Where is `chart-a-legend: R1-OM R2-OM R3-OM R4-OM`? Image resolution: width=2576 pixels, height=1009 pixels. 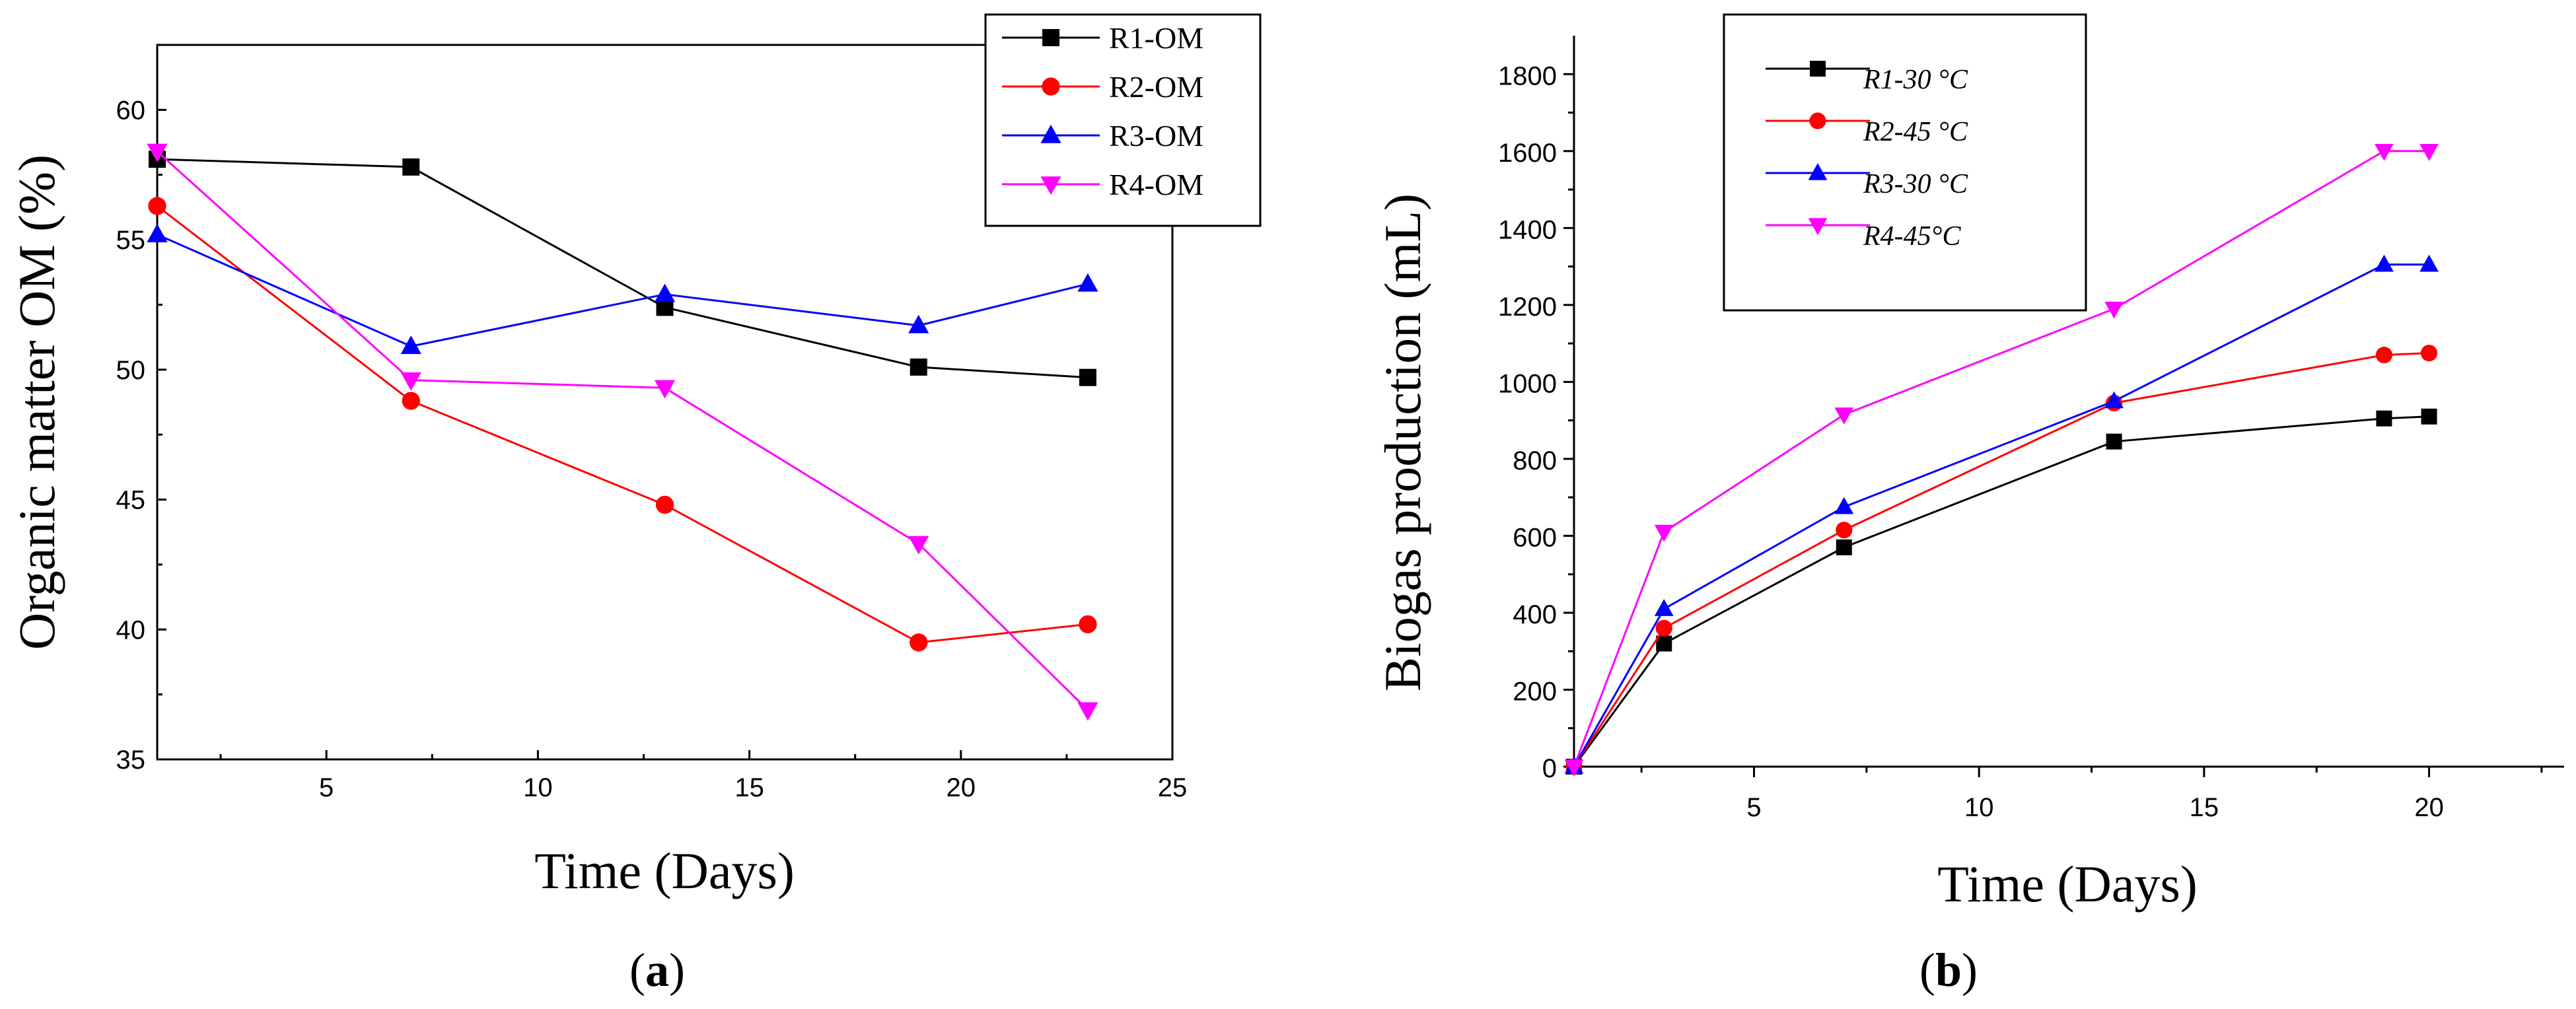 chart-a-legend: R1-OM R2-OM R3-OM R4-OM is located at coordinates (1123, 120).